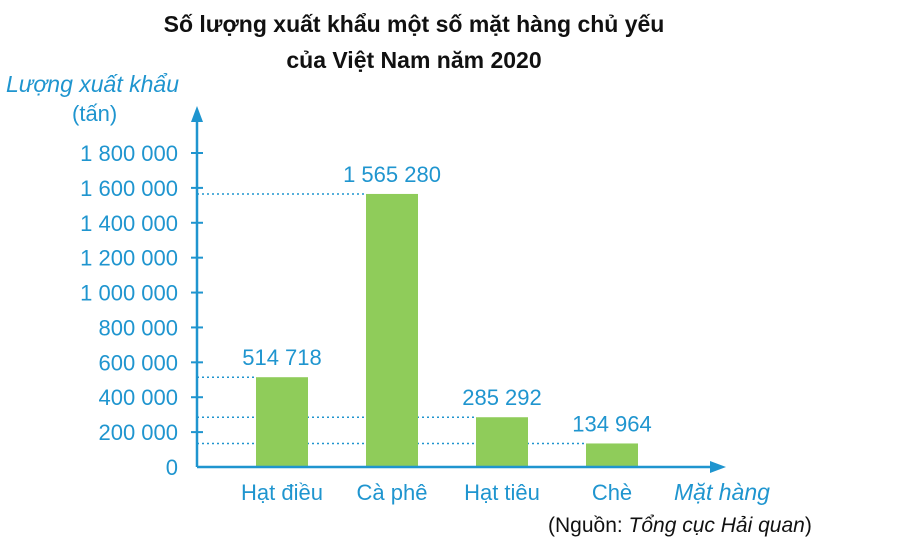 This screenshot has height=550, width=899. I want to click on category-label: Hạt tiêu, so click(502, 492).